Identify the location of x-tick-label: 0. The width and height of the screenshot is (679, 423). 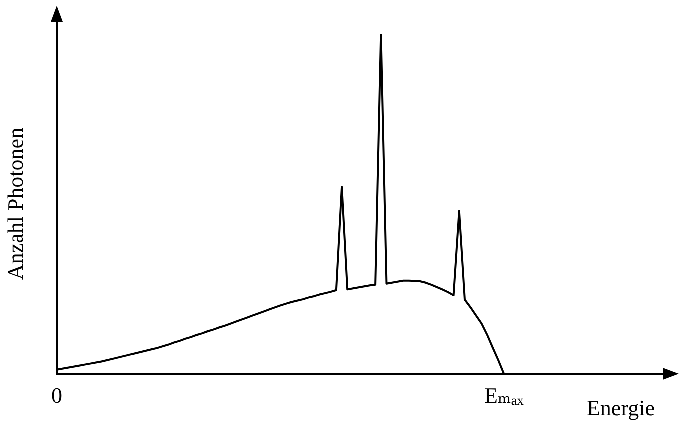
(57, 395).